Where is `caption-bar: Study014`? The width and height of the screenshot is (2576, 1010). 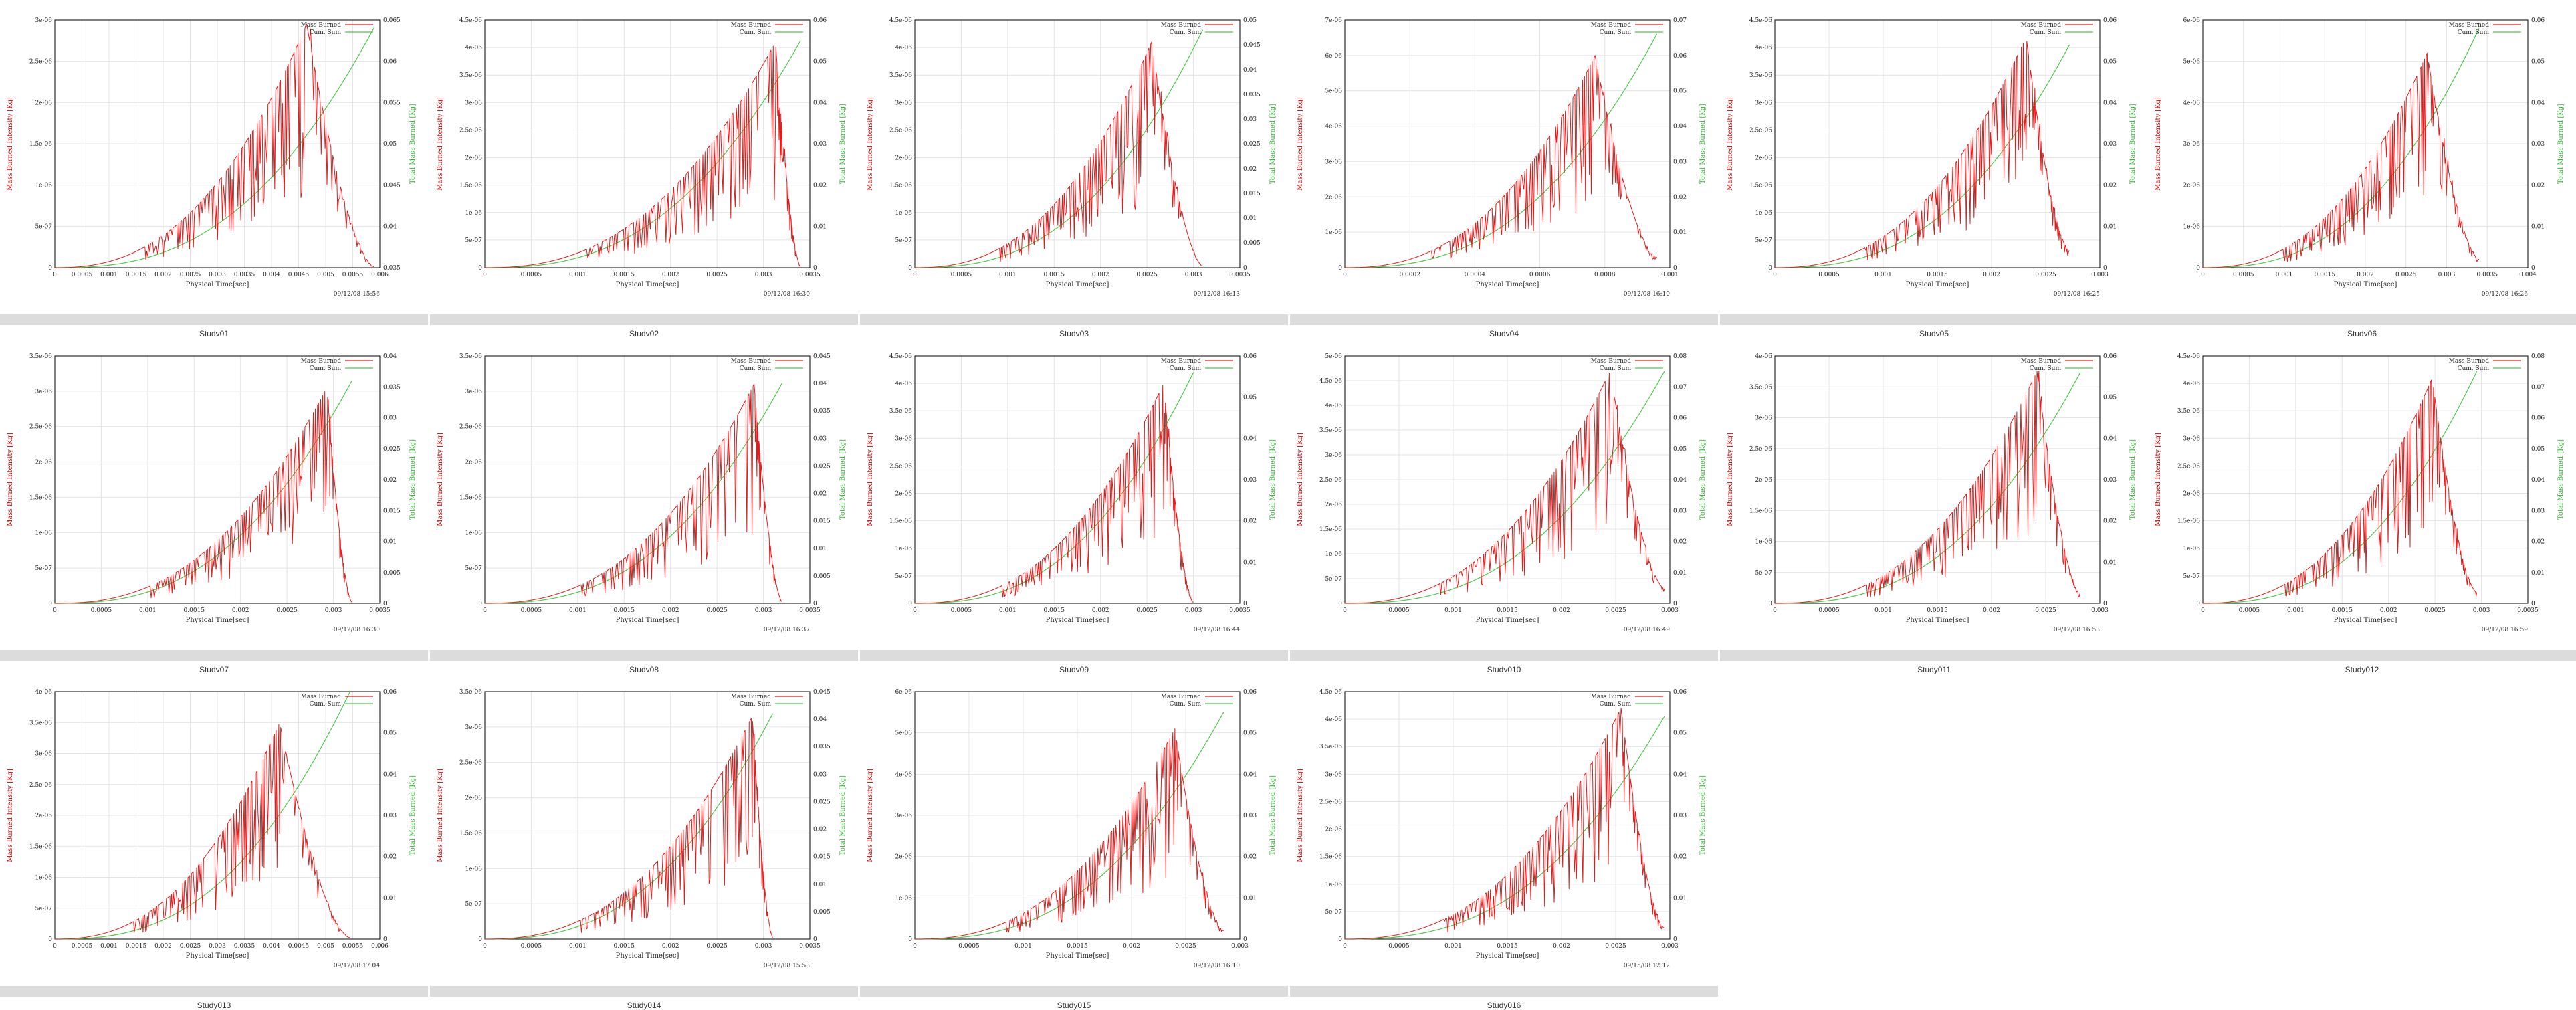
caption-bar: Study014 is located at coordinates (644, 998).